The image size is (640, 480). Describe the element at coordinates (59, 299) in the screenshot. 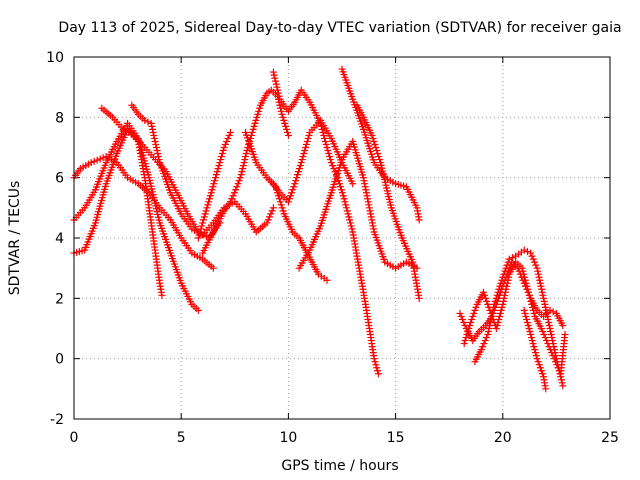

I see `y-tick-label: 2` at that location.